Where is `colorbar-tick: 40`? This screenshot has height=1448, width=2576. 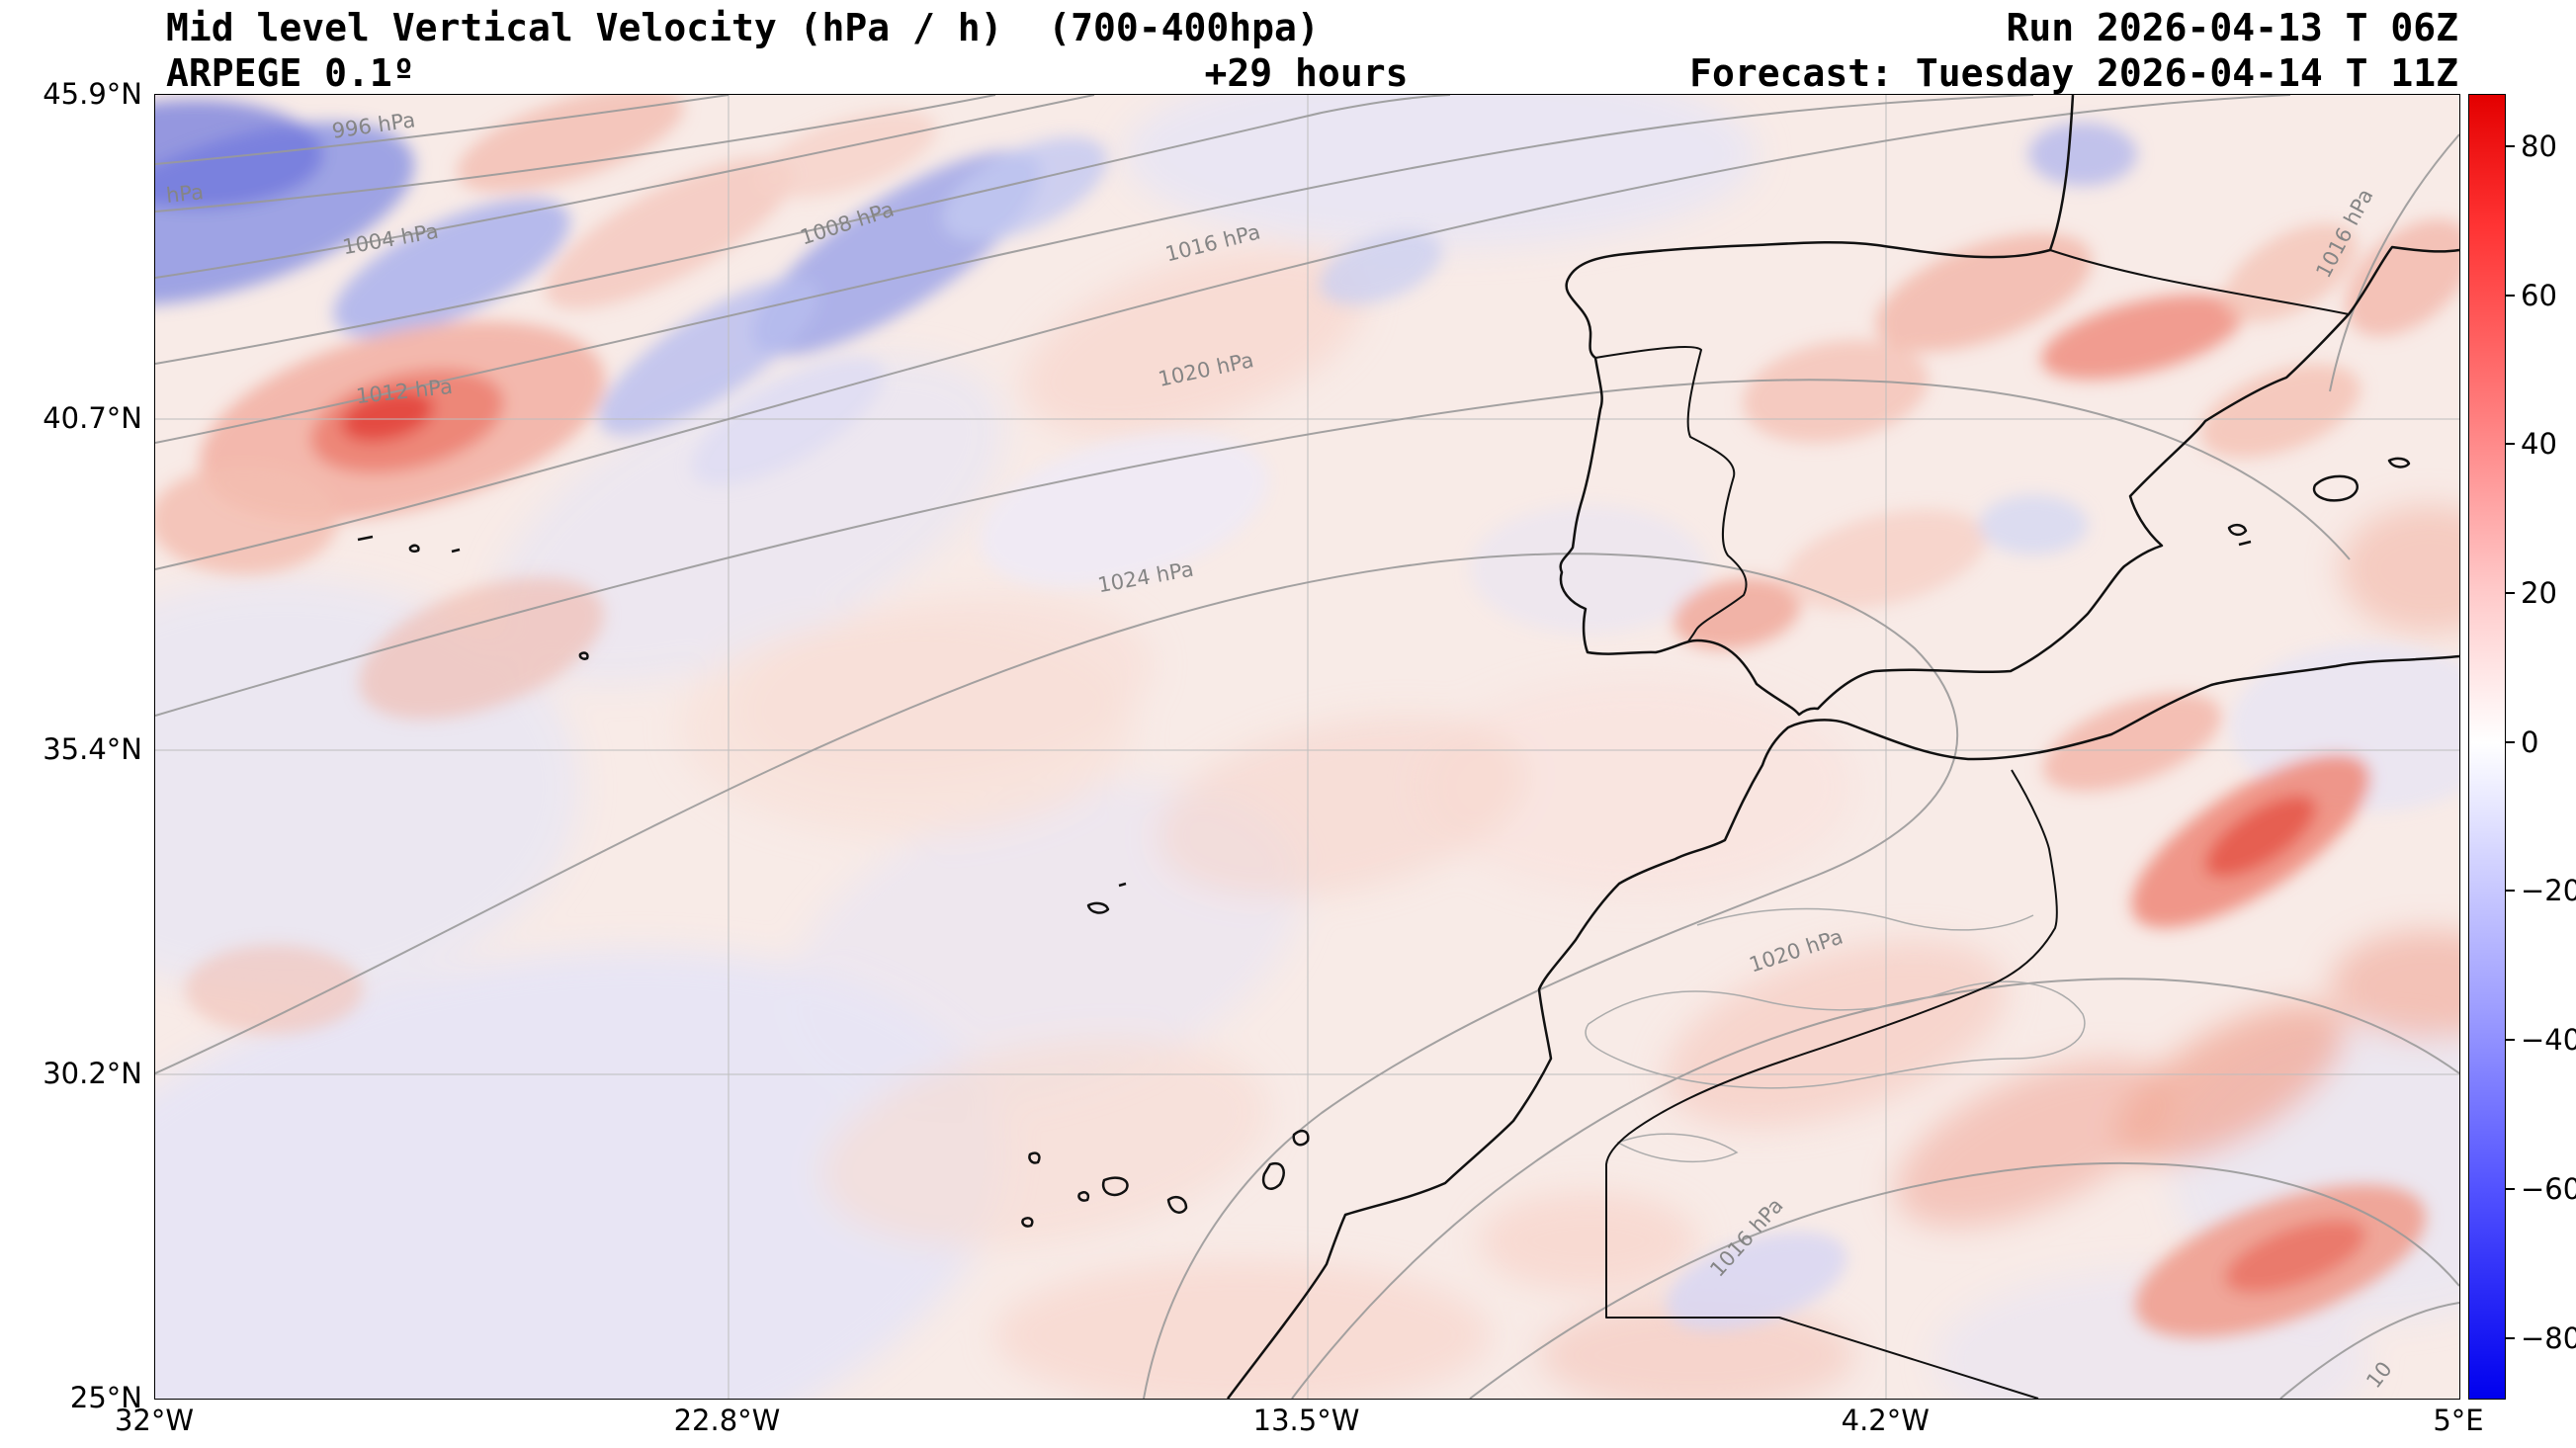 colorbar-tick: 40 is located at coordinates (2531, 444).